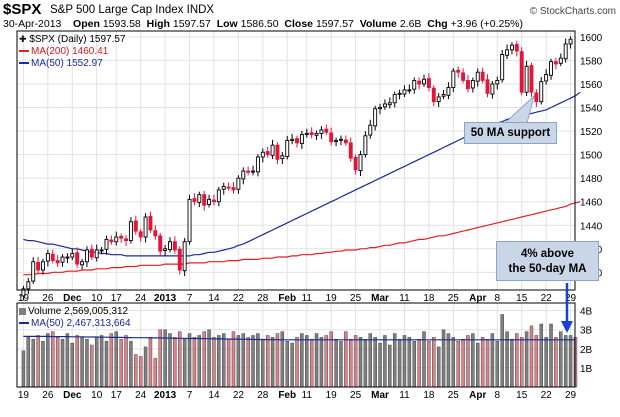 The height and width of the screenshot is (417, 620). I want to click on volume-x-tick-label: 10, so click(97, 395).